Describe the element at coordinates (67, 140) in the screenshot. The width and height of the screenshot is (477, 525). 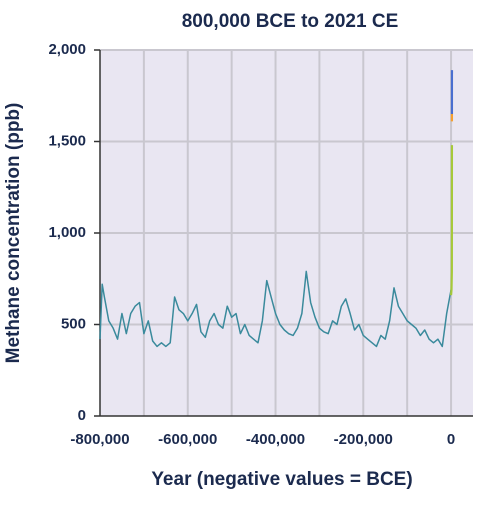
I see `y-tick-label: 1,500` at that location.